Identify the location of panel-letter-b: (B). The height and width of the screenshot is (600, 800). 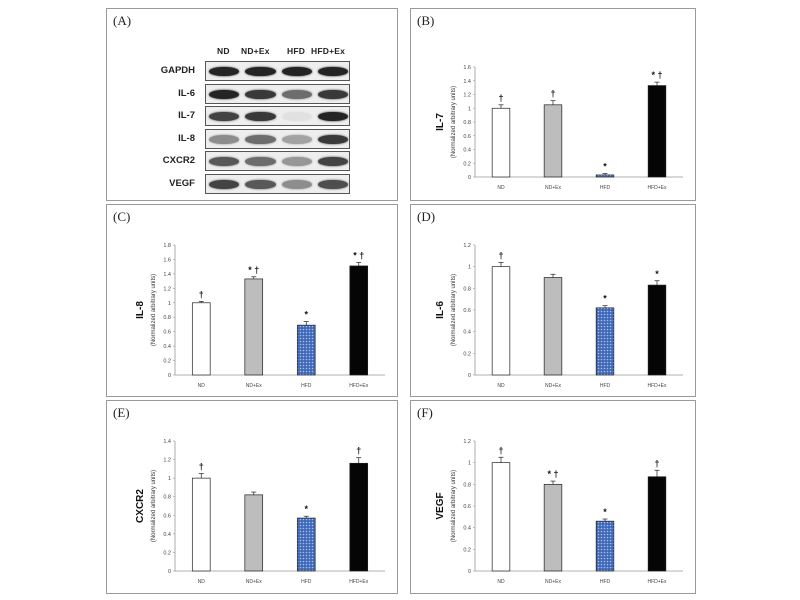
(426, 20).